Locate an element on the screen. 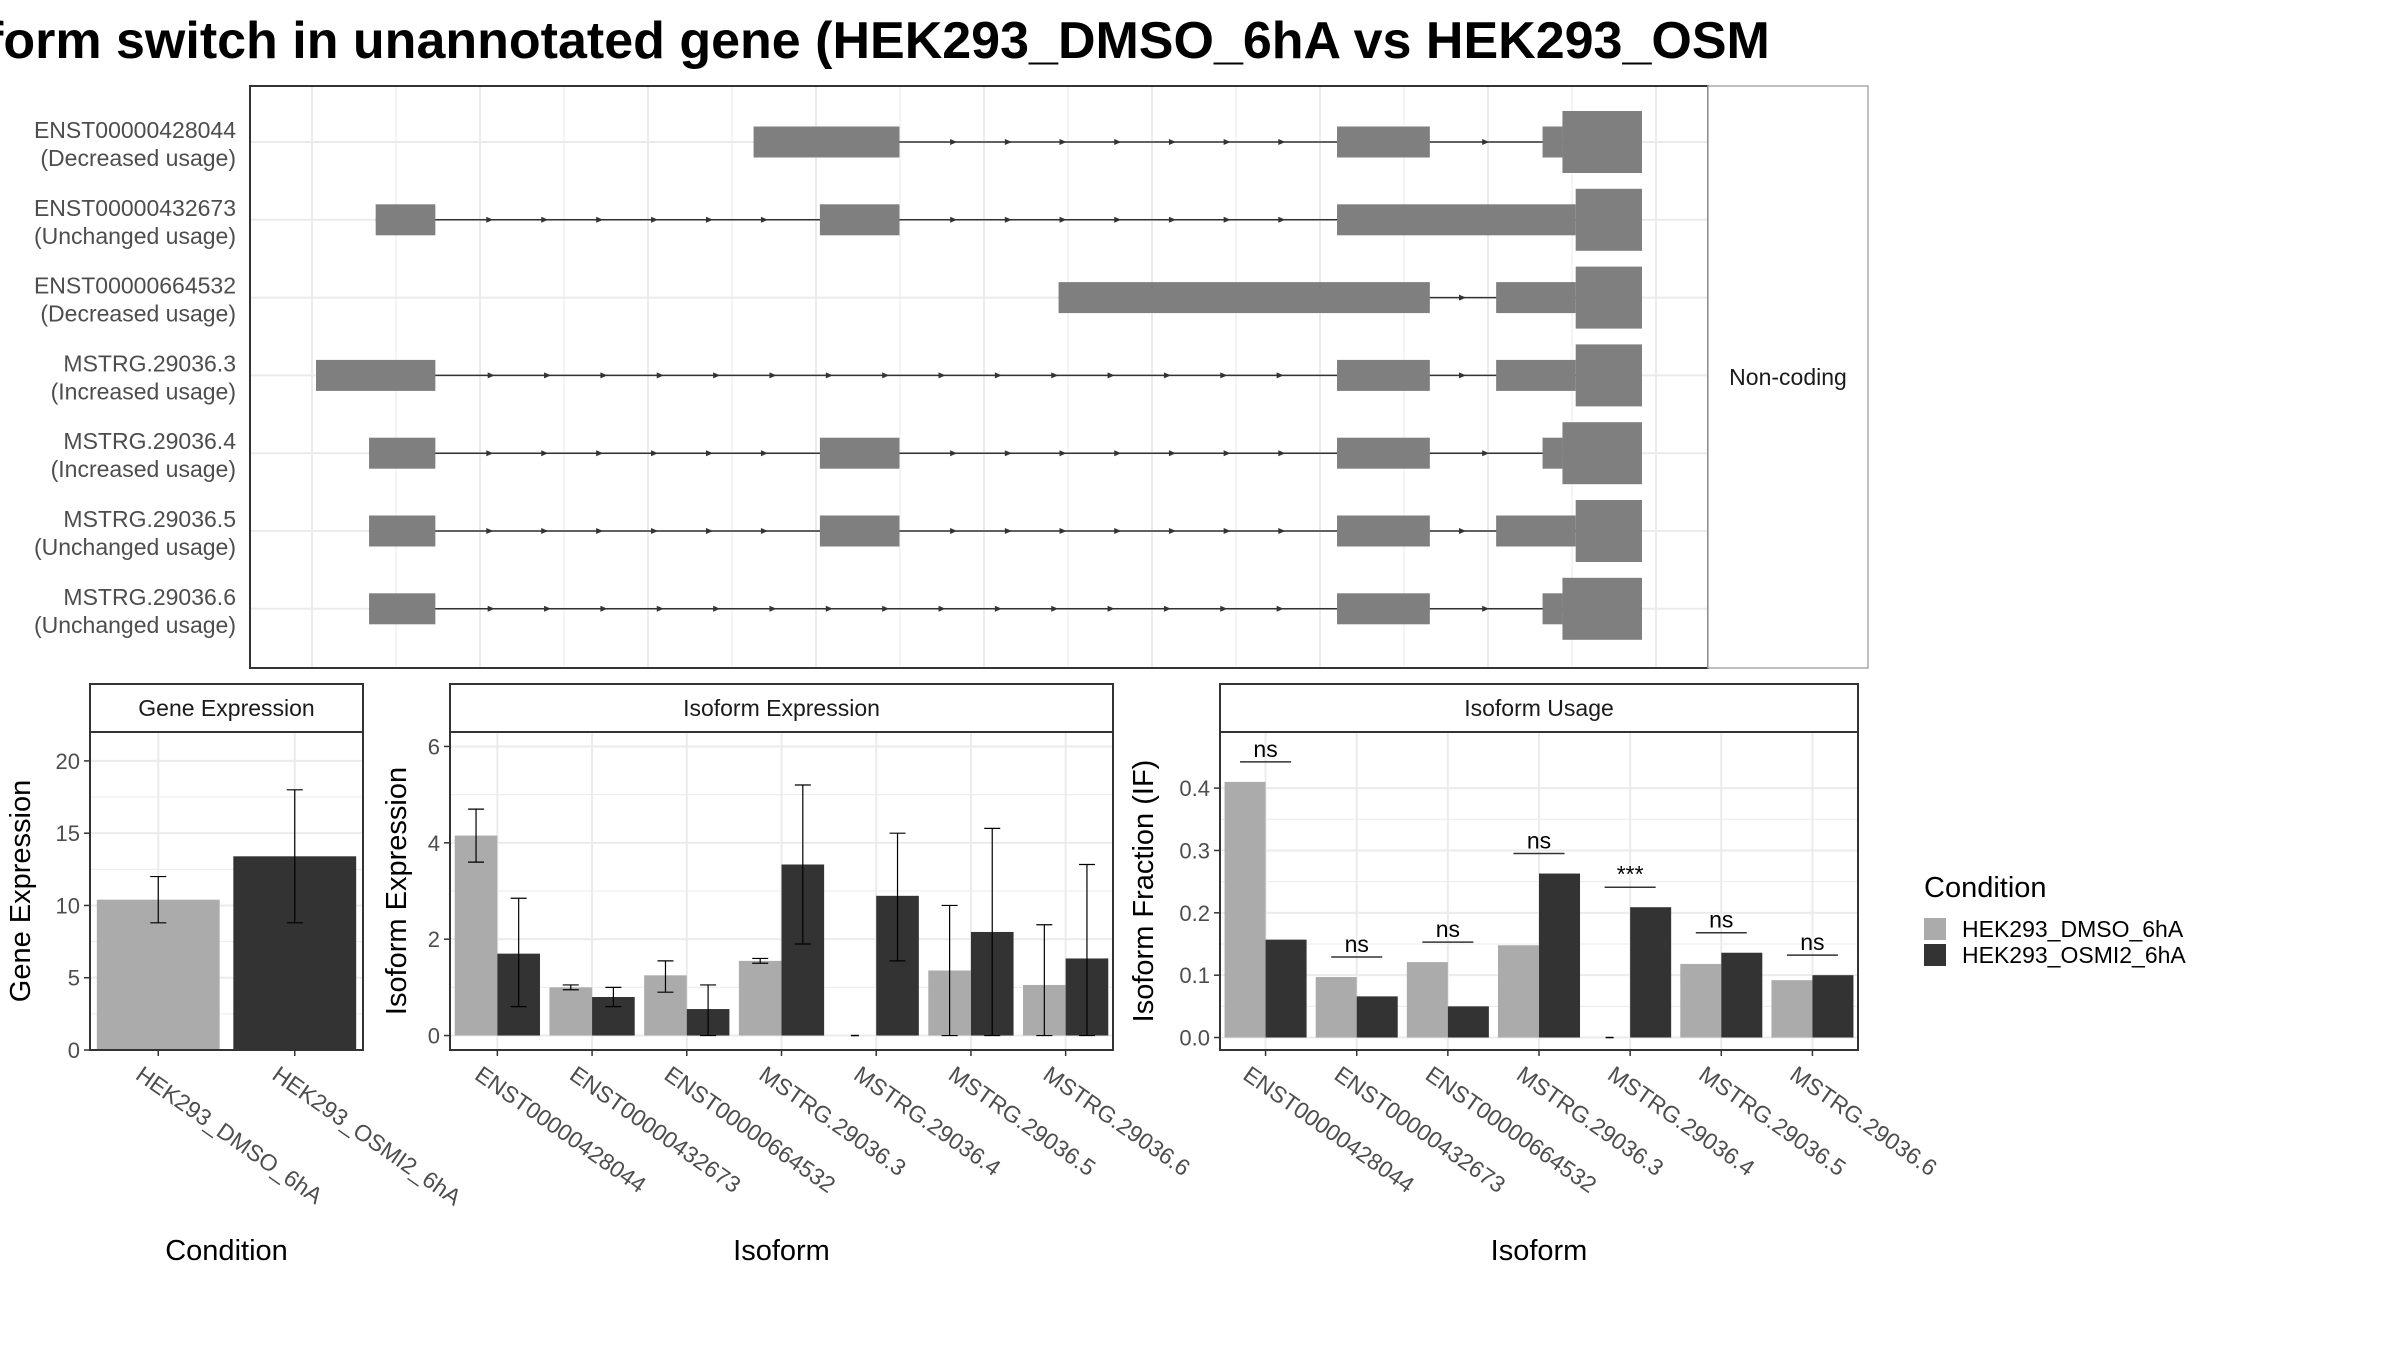 Image resolution: width=2400 pixels, height=1350 pixels. y-axis-title: Gene Expression is located at coordinates (21, 891).